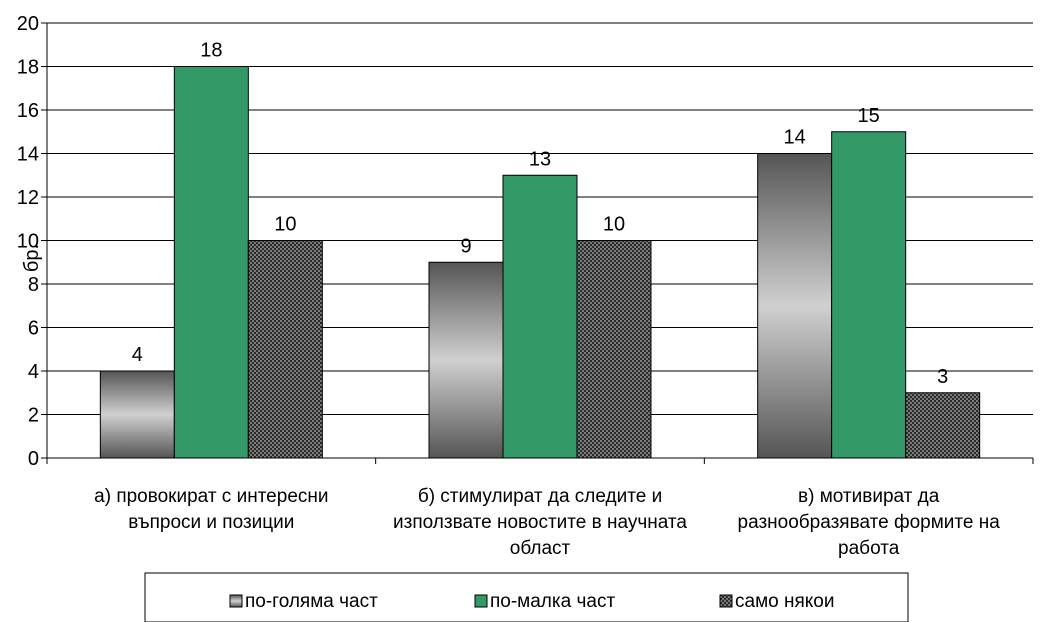  I want to click on y-tick-label: 14, so click(28, 155).